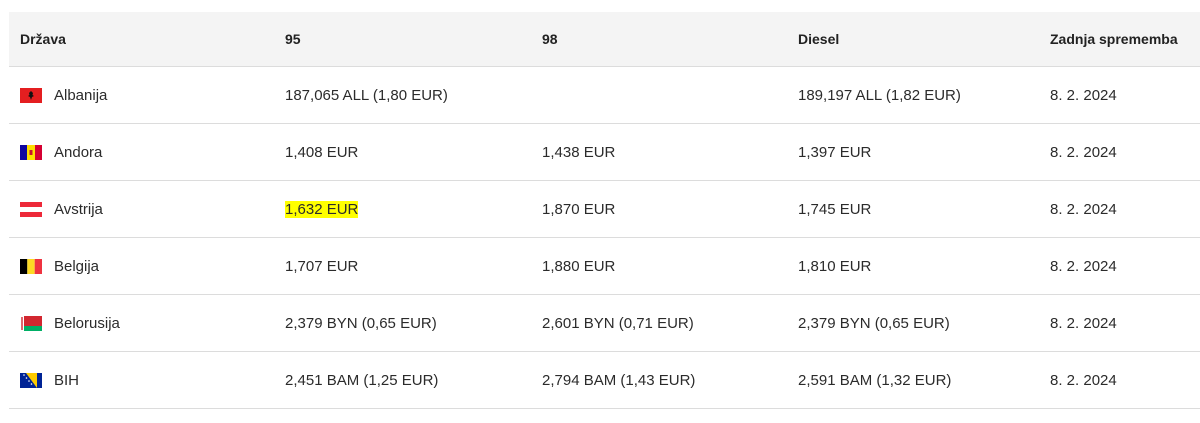 Image resolution: width=1200 pixels, height=423 pixels. What do you see at coordinates (362, 380) in the screenshot?
I see `price-95: 2,451 BAM (1,25 EUR)` at bounding box center [362, 380].